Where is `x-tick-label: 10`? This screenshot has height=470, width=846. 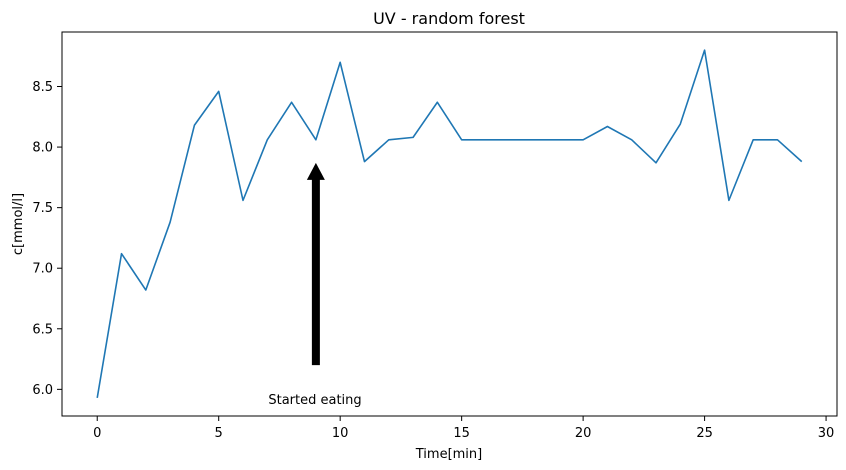 x-tick-label: 10 is located at coordinates (340, 433).